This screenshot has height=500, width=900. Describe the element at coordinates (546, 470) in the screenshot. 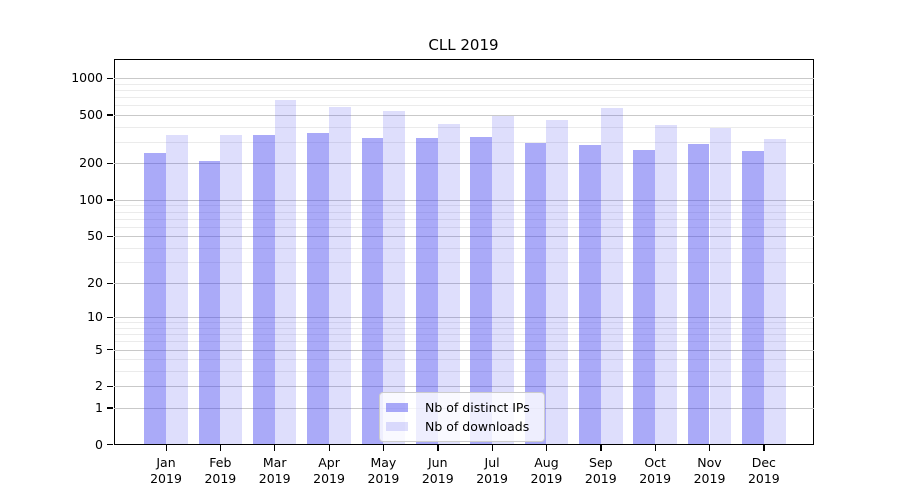

I see `x-tick-label-aug: Aug 2019` at that location.